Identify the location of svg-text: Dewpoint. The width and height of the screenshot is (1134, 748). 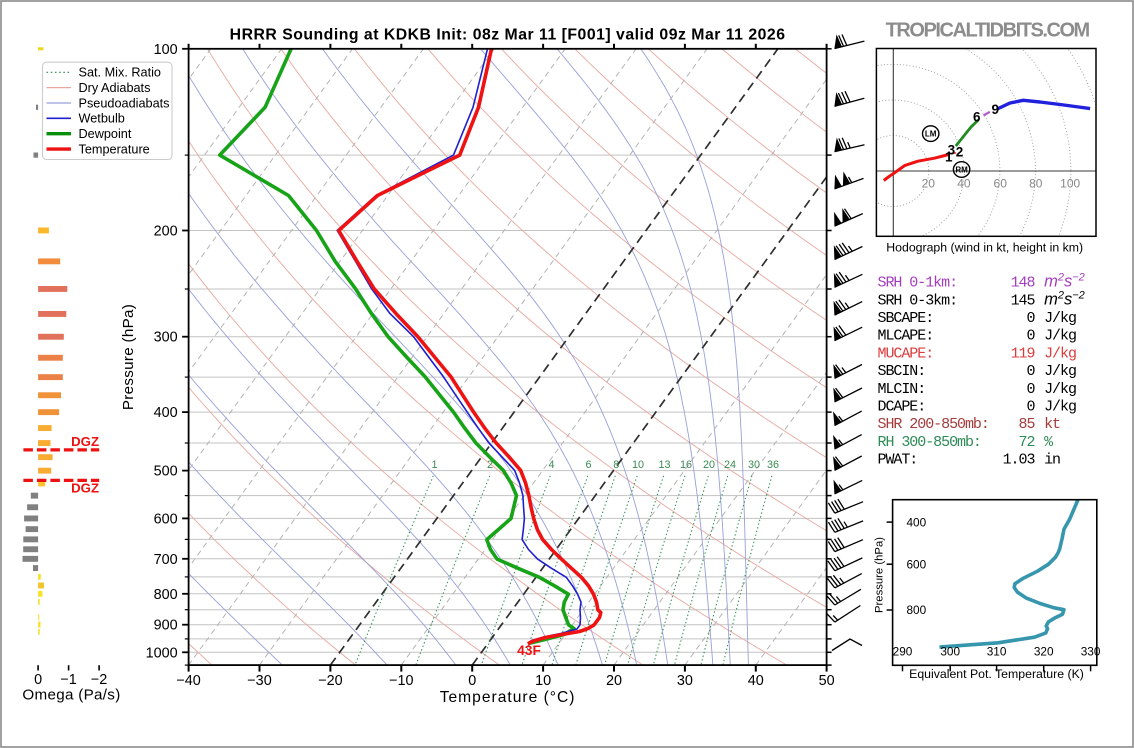
(105, 134).